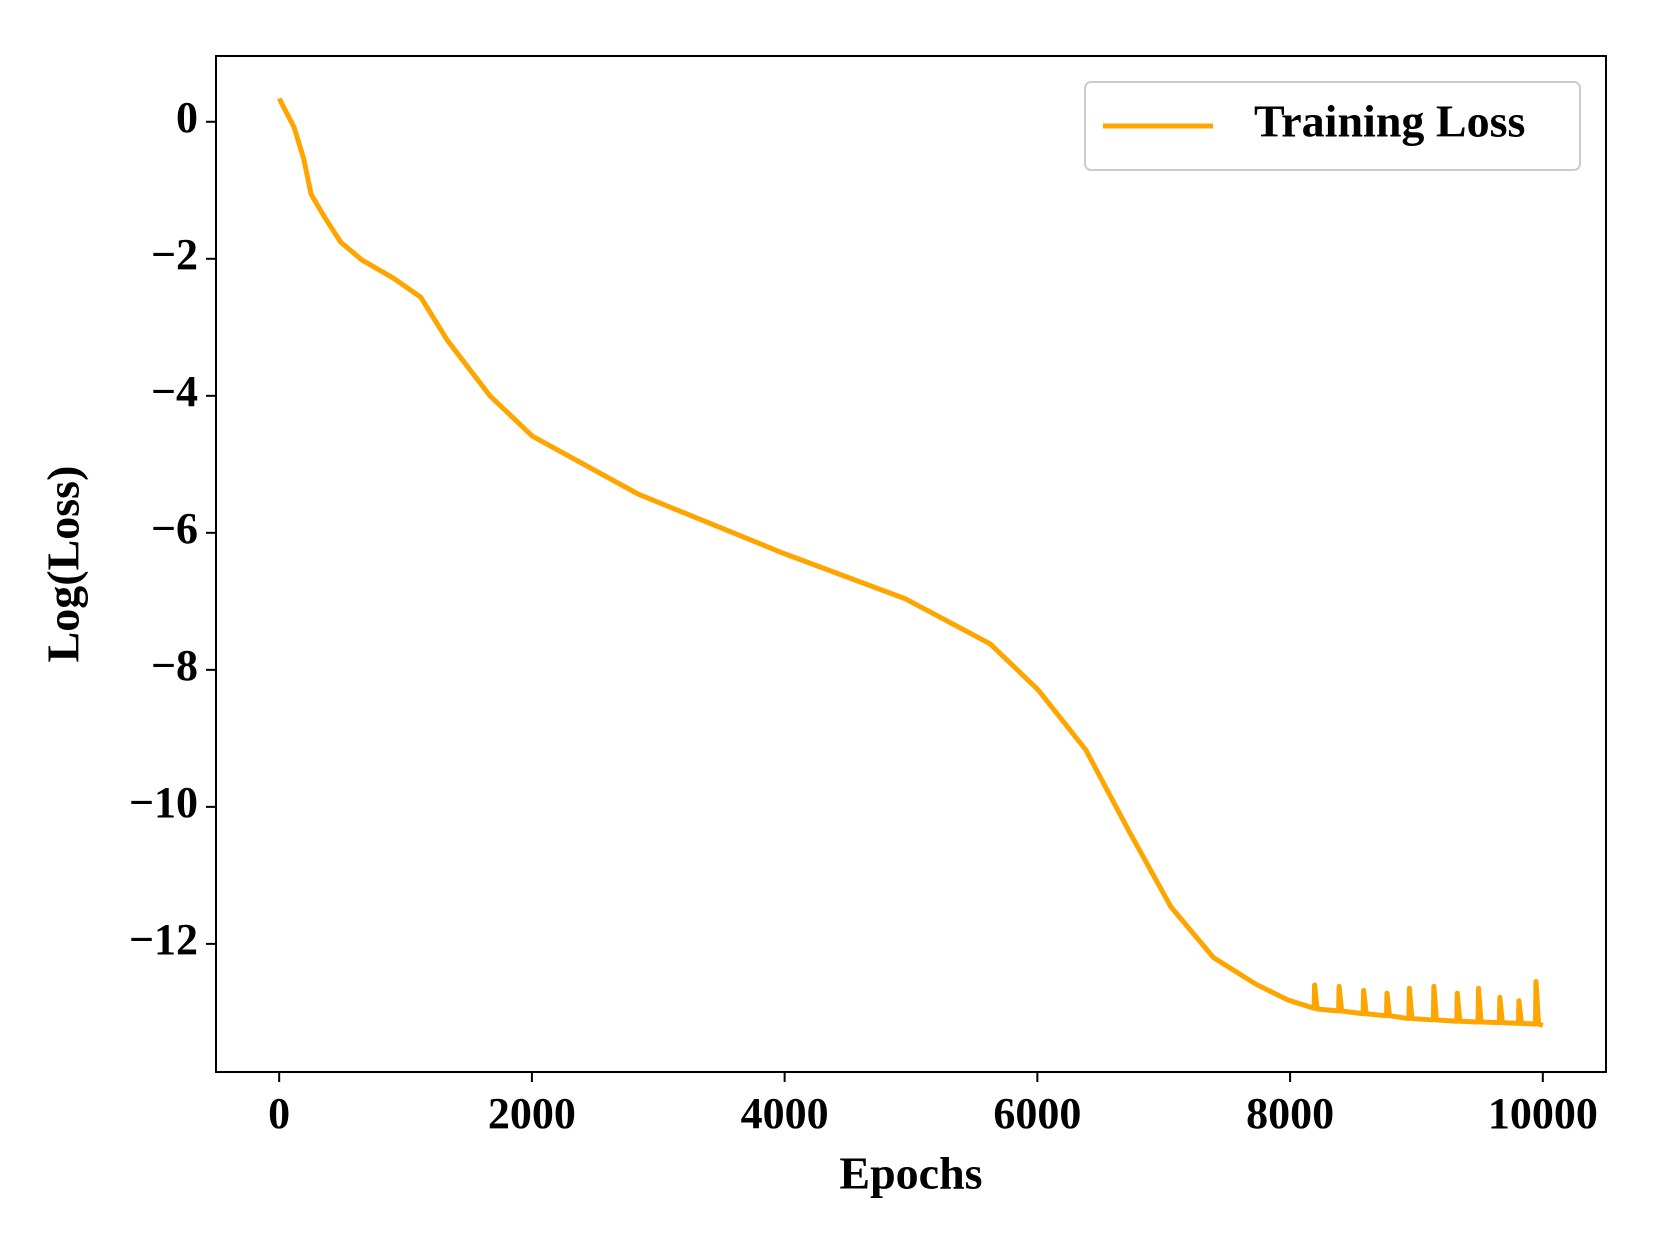  Describe the element at coordinates (174, 528) in the screenshot. I see `y-tick-label: −6` at that location.